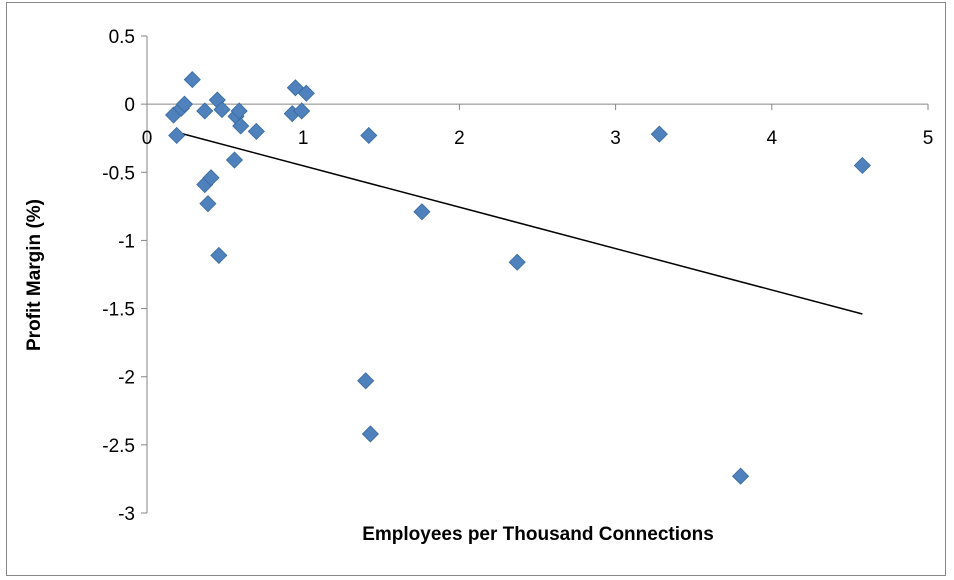 This screenshot has height=580, width=954. Describe the element at coordinates (118, 446) in the screenshot. I see `y-tick-label: -2.5` at that location.